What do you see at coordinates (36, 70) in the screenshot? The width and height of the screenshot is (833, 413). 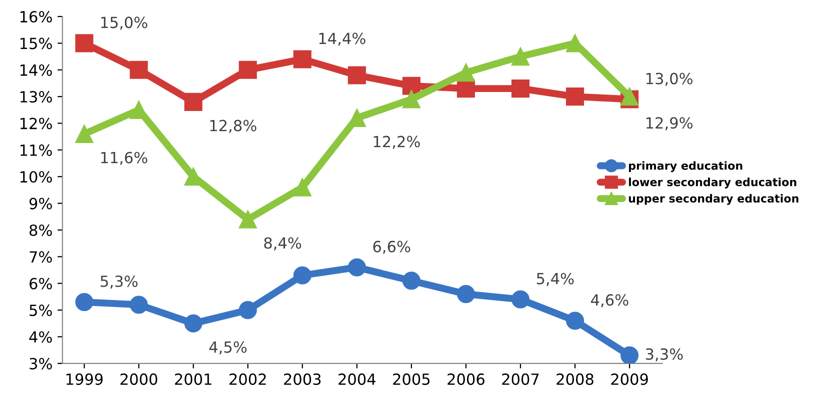 I see `y-tick-label: 14%` at bounding box center [36, 70].